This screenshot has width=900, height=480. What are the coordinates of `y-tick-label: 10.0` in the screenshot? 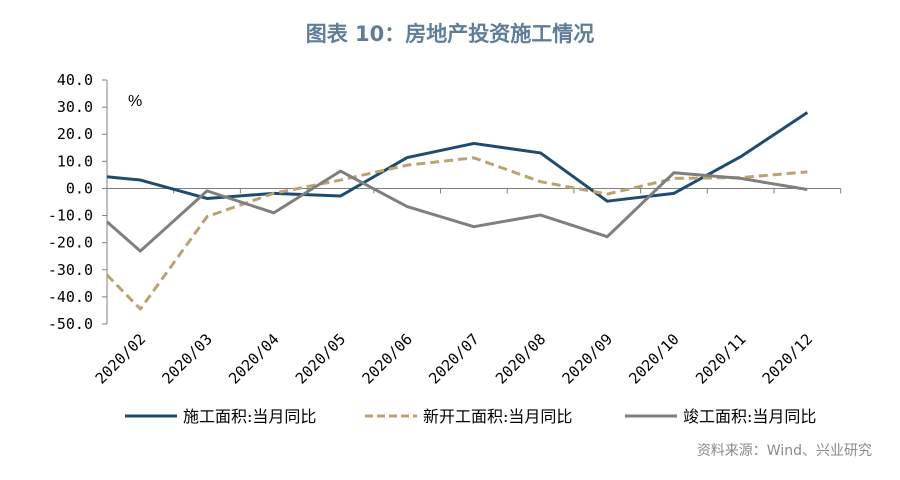 It's located at (75, 161).